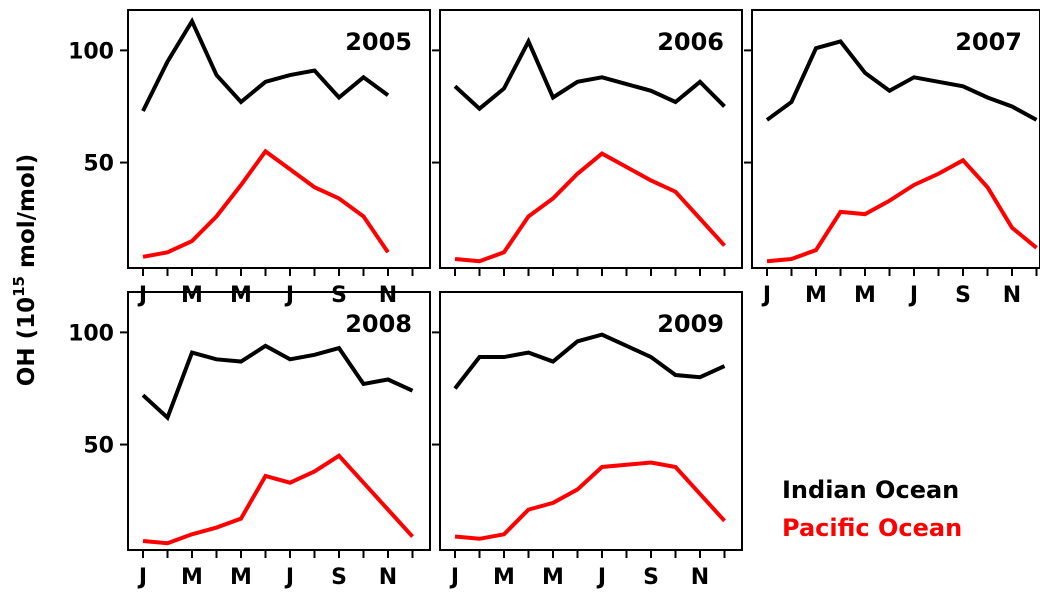 This screenshot has width=1040, height=600. Describe the element at coordinates (872, 528) in the screenshot. I see `legend-pacific-ocean: Pacific Ocean` at that location.